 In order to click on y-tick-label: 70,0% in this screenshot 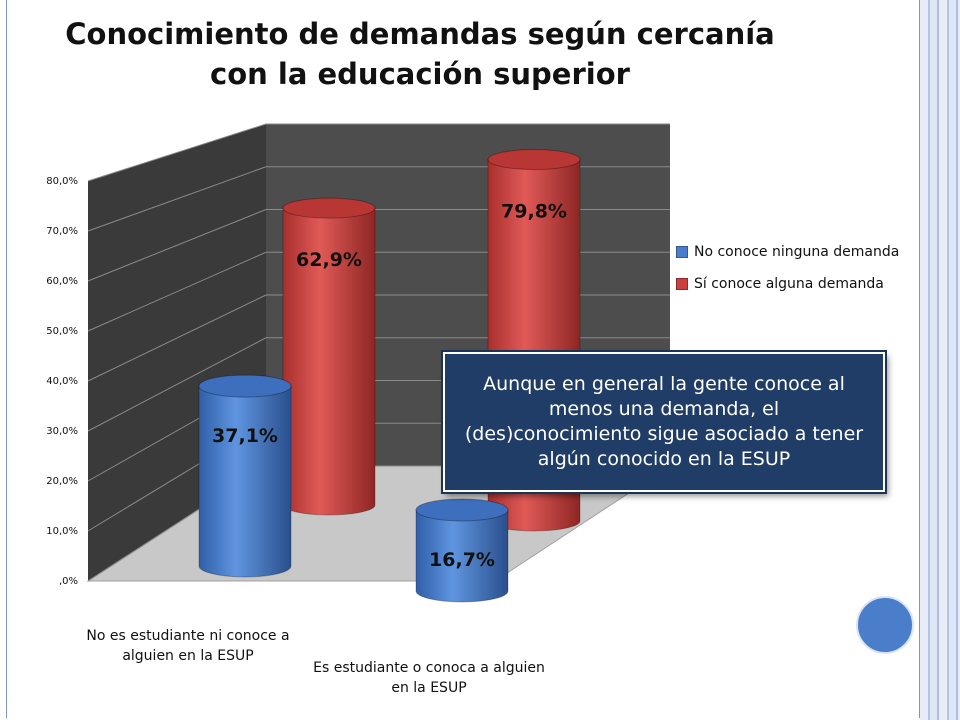, I will do `click(62, 231)`.